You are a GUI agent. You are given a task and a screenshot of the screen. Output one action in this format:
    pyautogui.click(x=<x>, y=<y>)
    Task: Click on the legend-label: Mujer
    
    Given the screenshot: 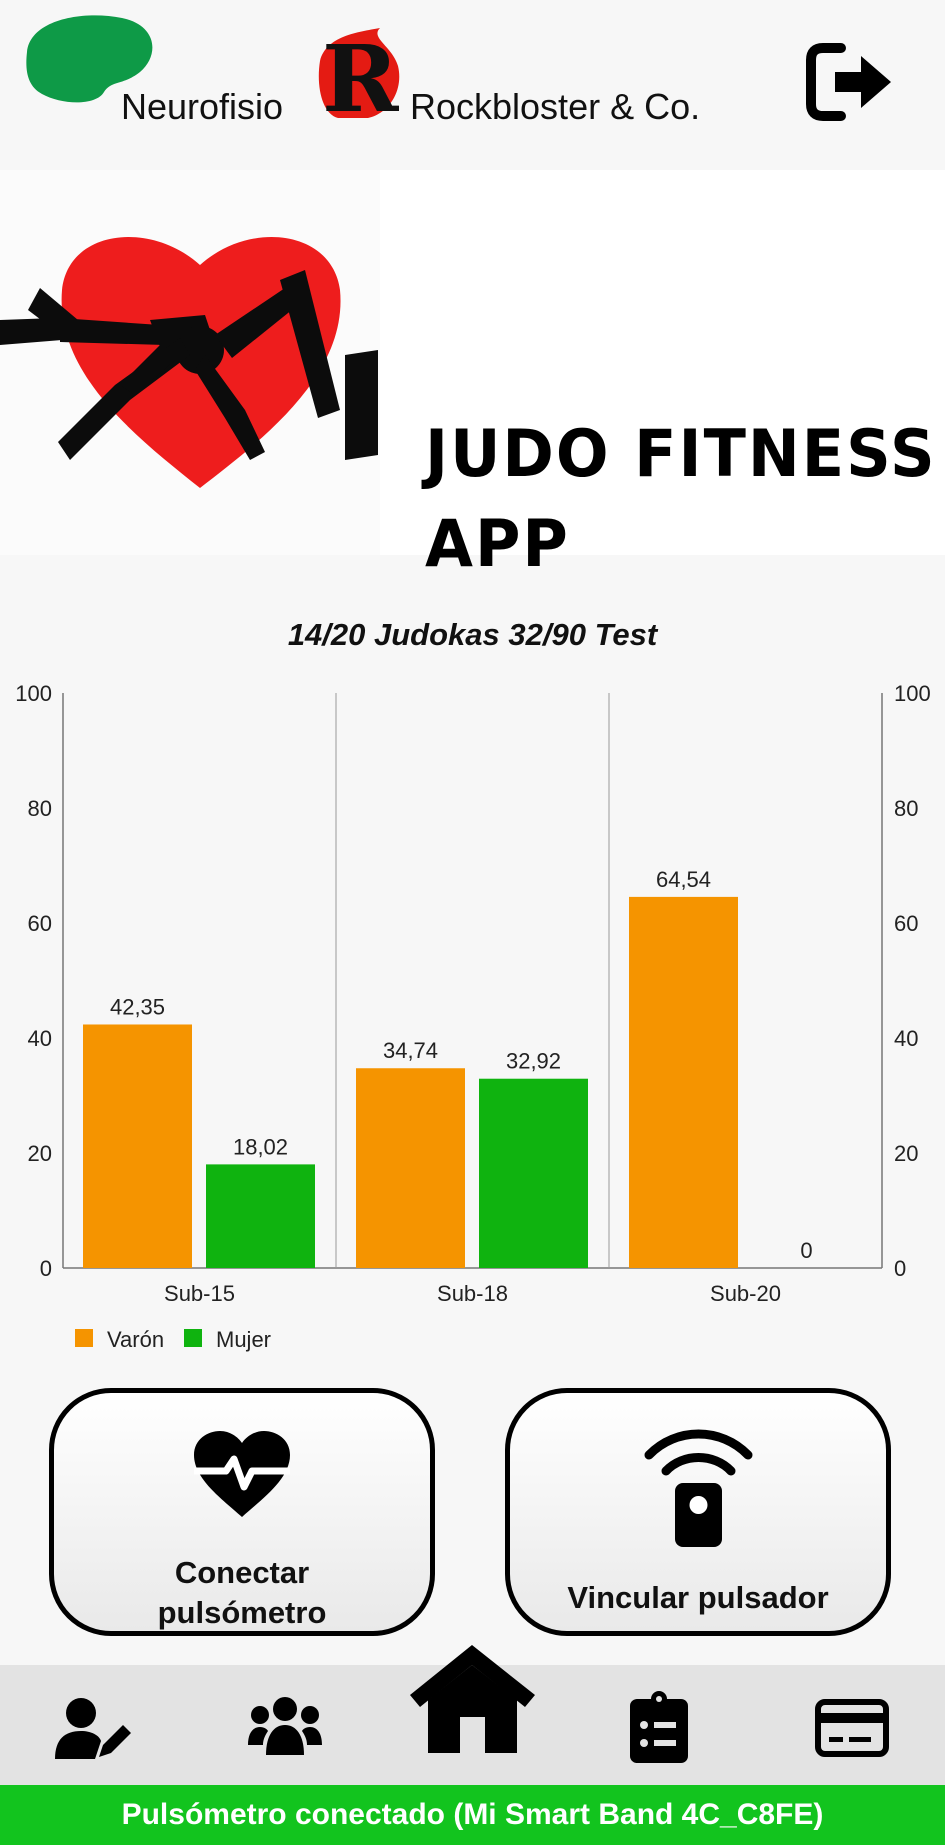 What is the action you would take?
    pyautogui.click(x=243, y=1339)
    